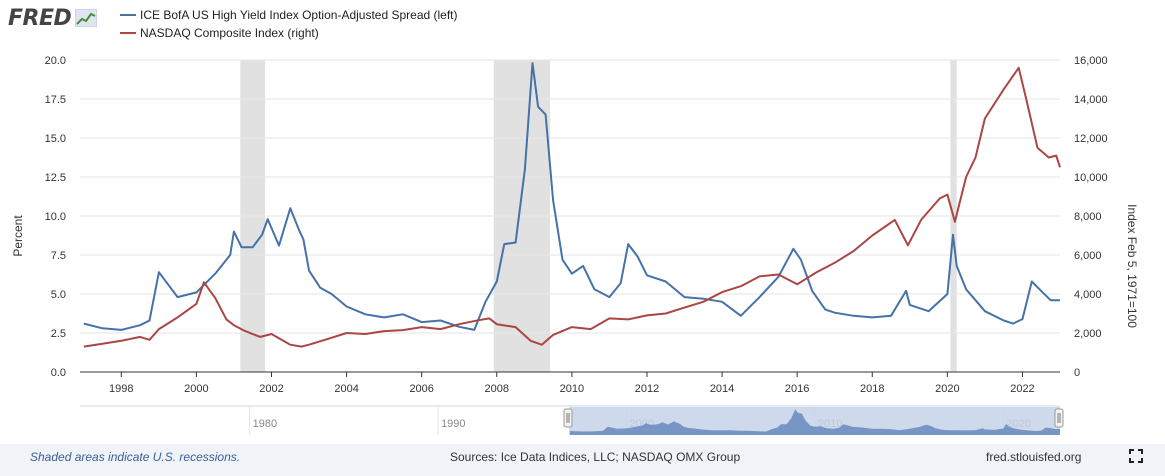  I want to click on x-tick-label: 2022, so click(1022, 389).